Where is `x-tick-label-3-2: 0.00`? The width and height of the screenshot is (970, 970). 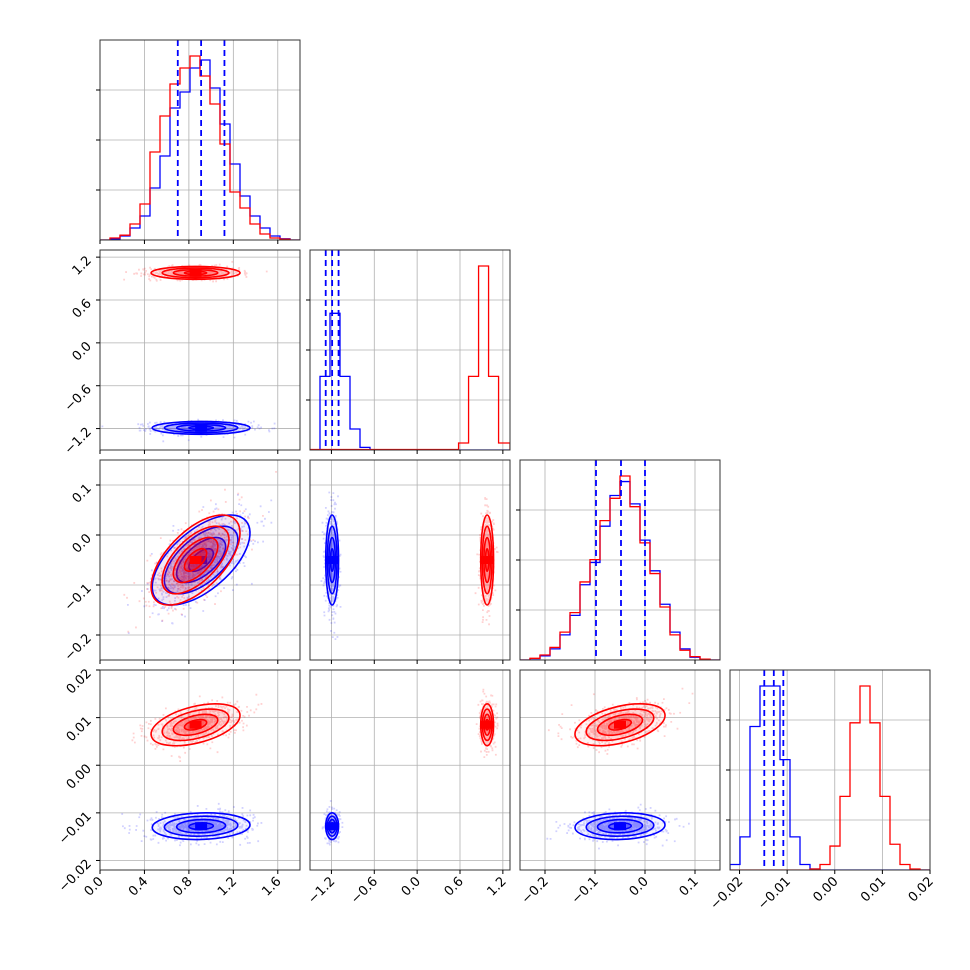 x-tick-label-3-2: 0.00 is located at coordinates (826, 889).